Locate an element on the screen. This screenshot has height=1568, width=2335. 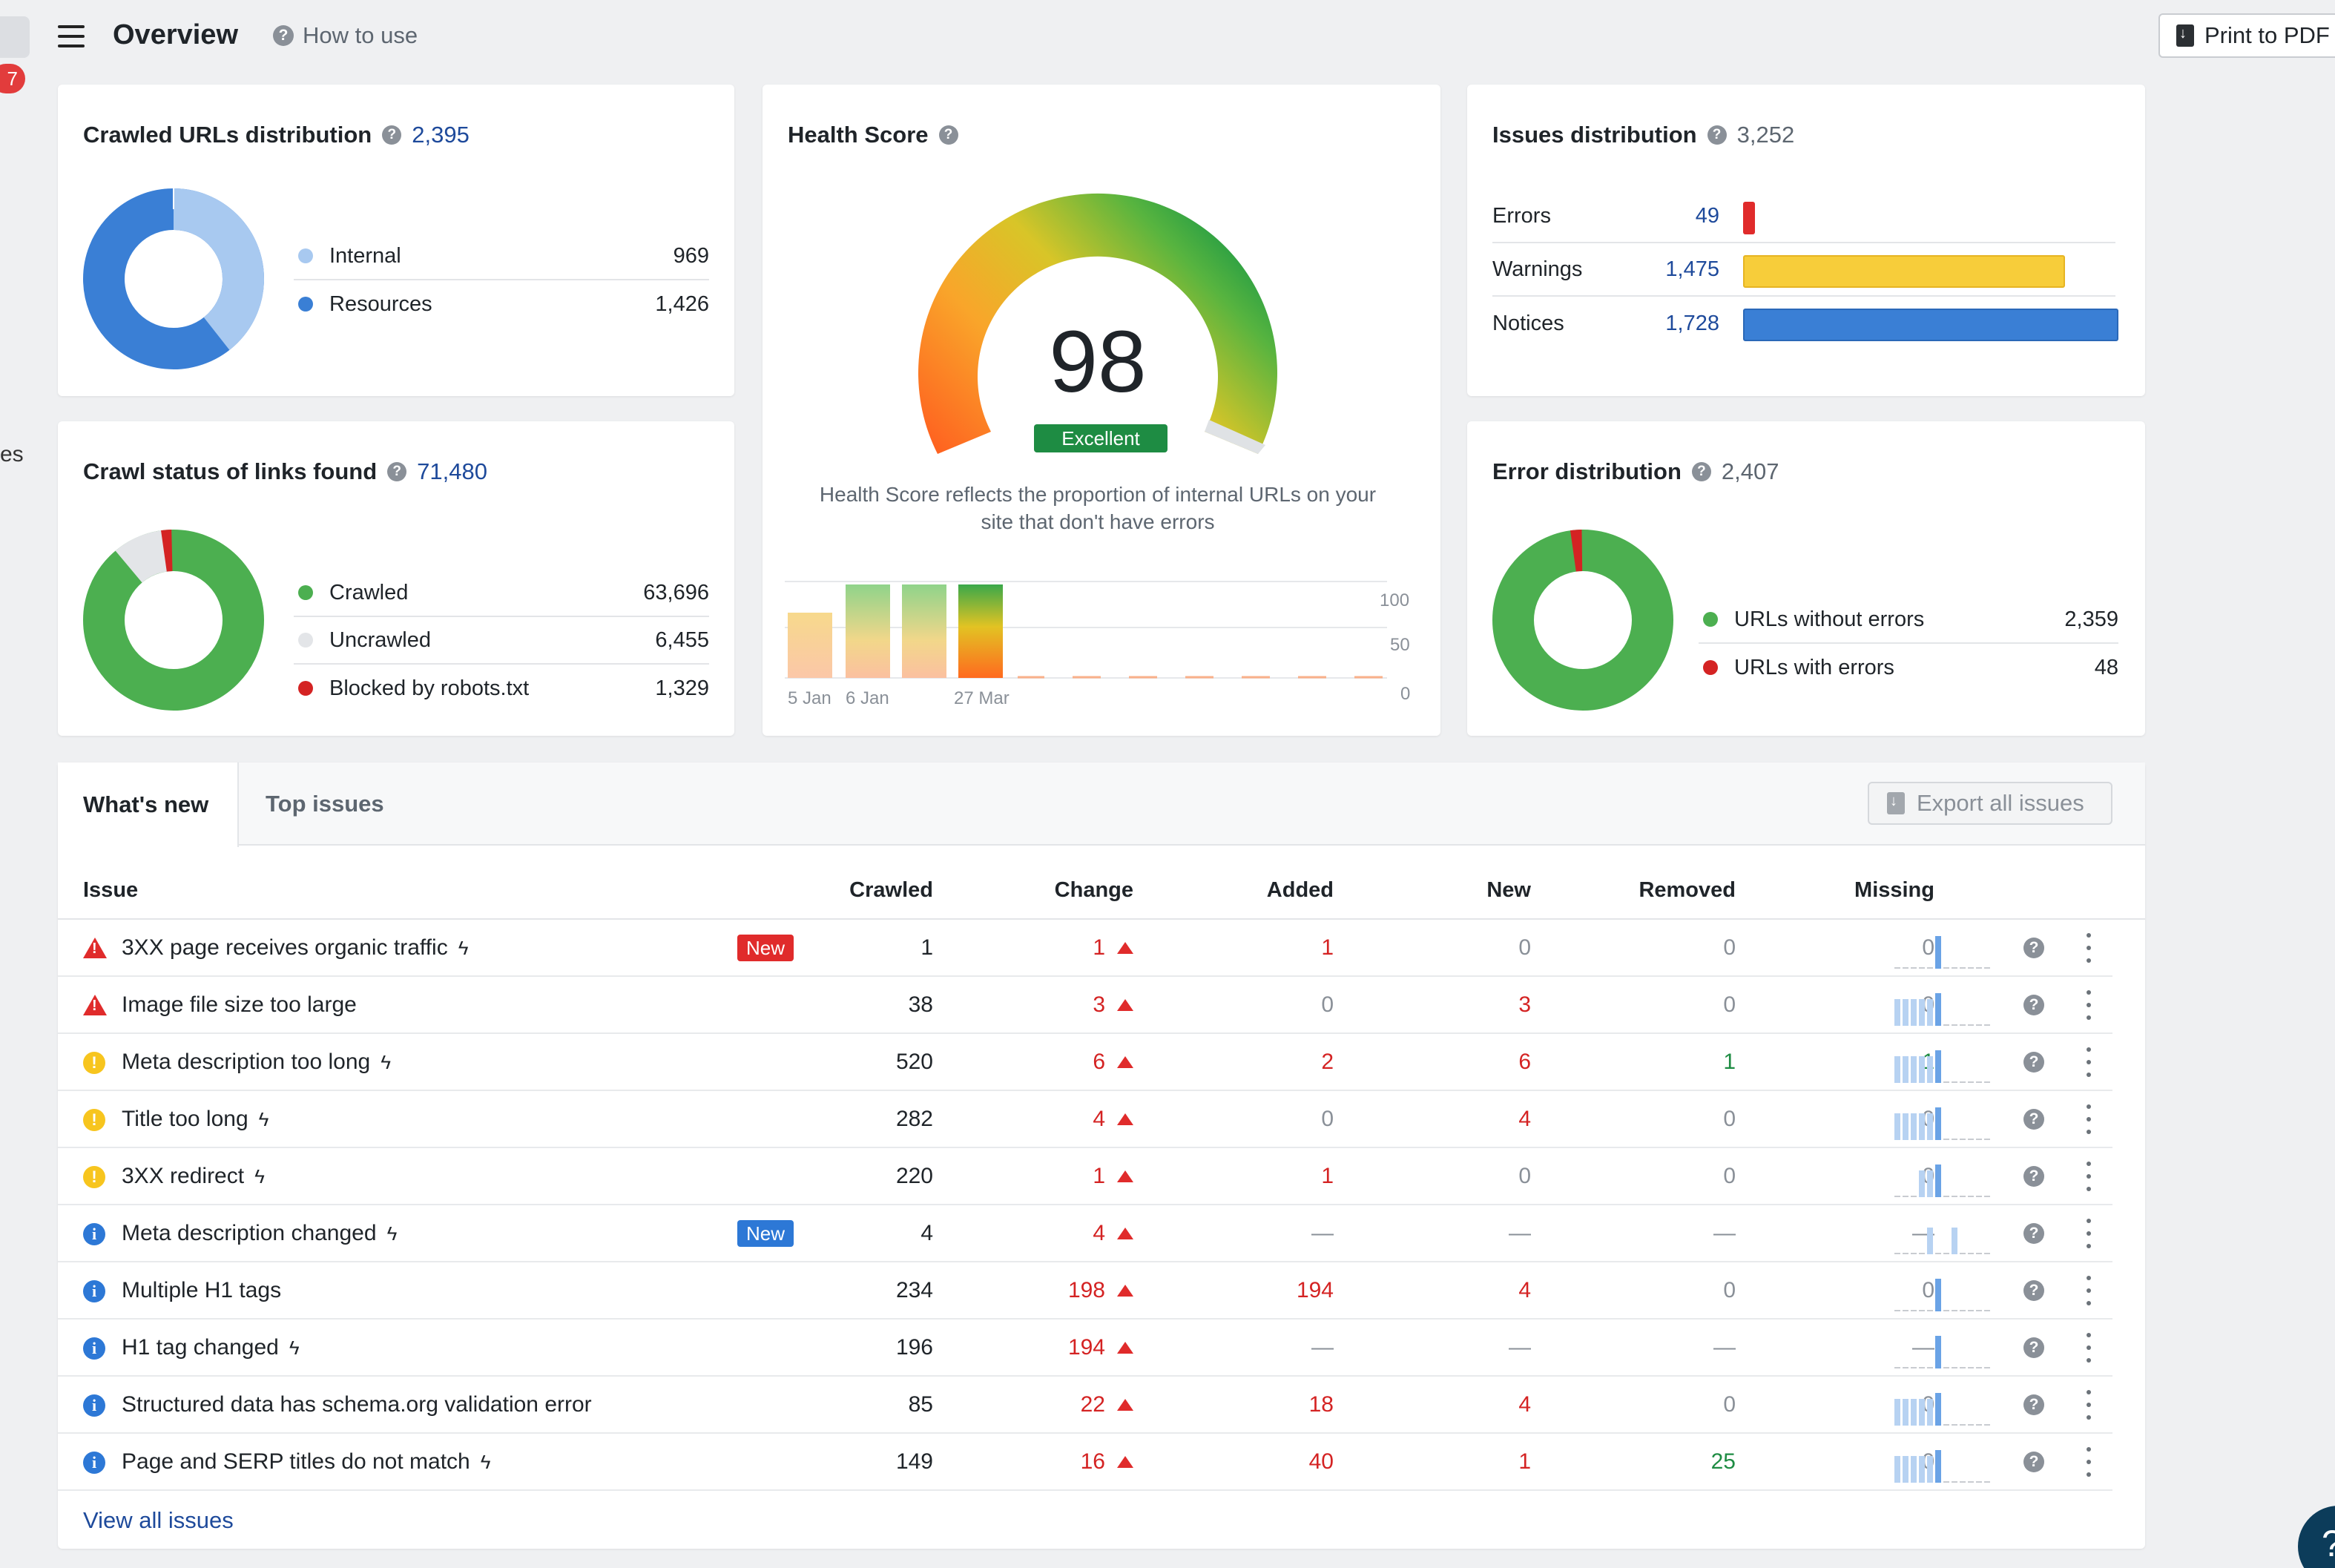
table-row: !Title too longϟ28240400? is located at coordinates (1085, 1119).